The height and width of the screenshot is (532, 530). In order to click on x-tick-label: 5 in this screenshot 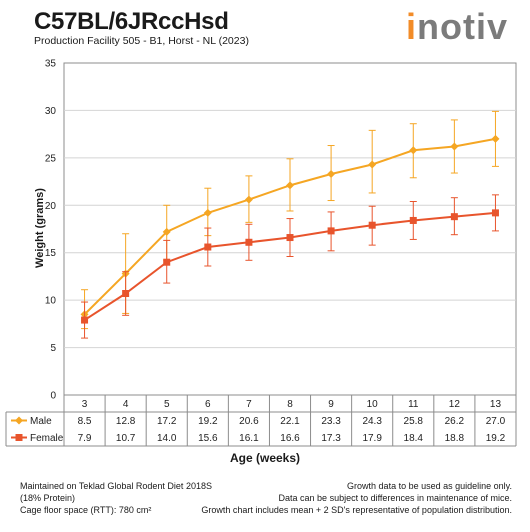, I will do `click(167, 404)`.